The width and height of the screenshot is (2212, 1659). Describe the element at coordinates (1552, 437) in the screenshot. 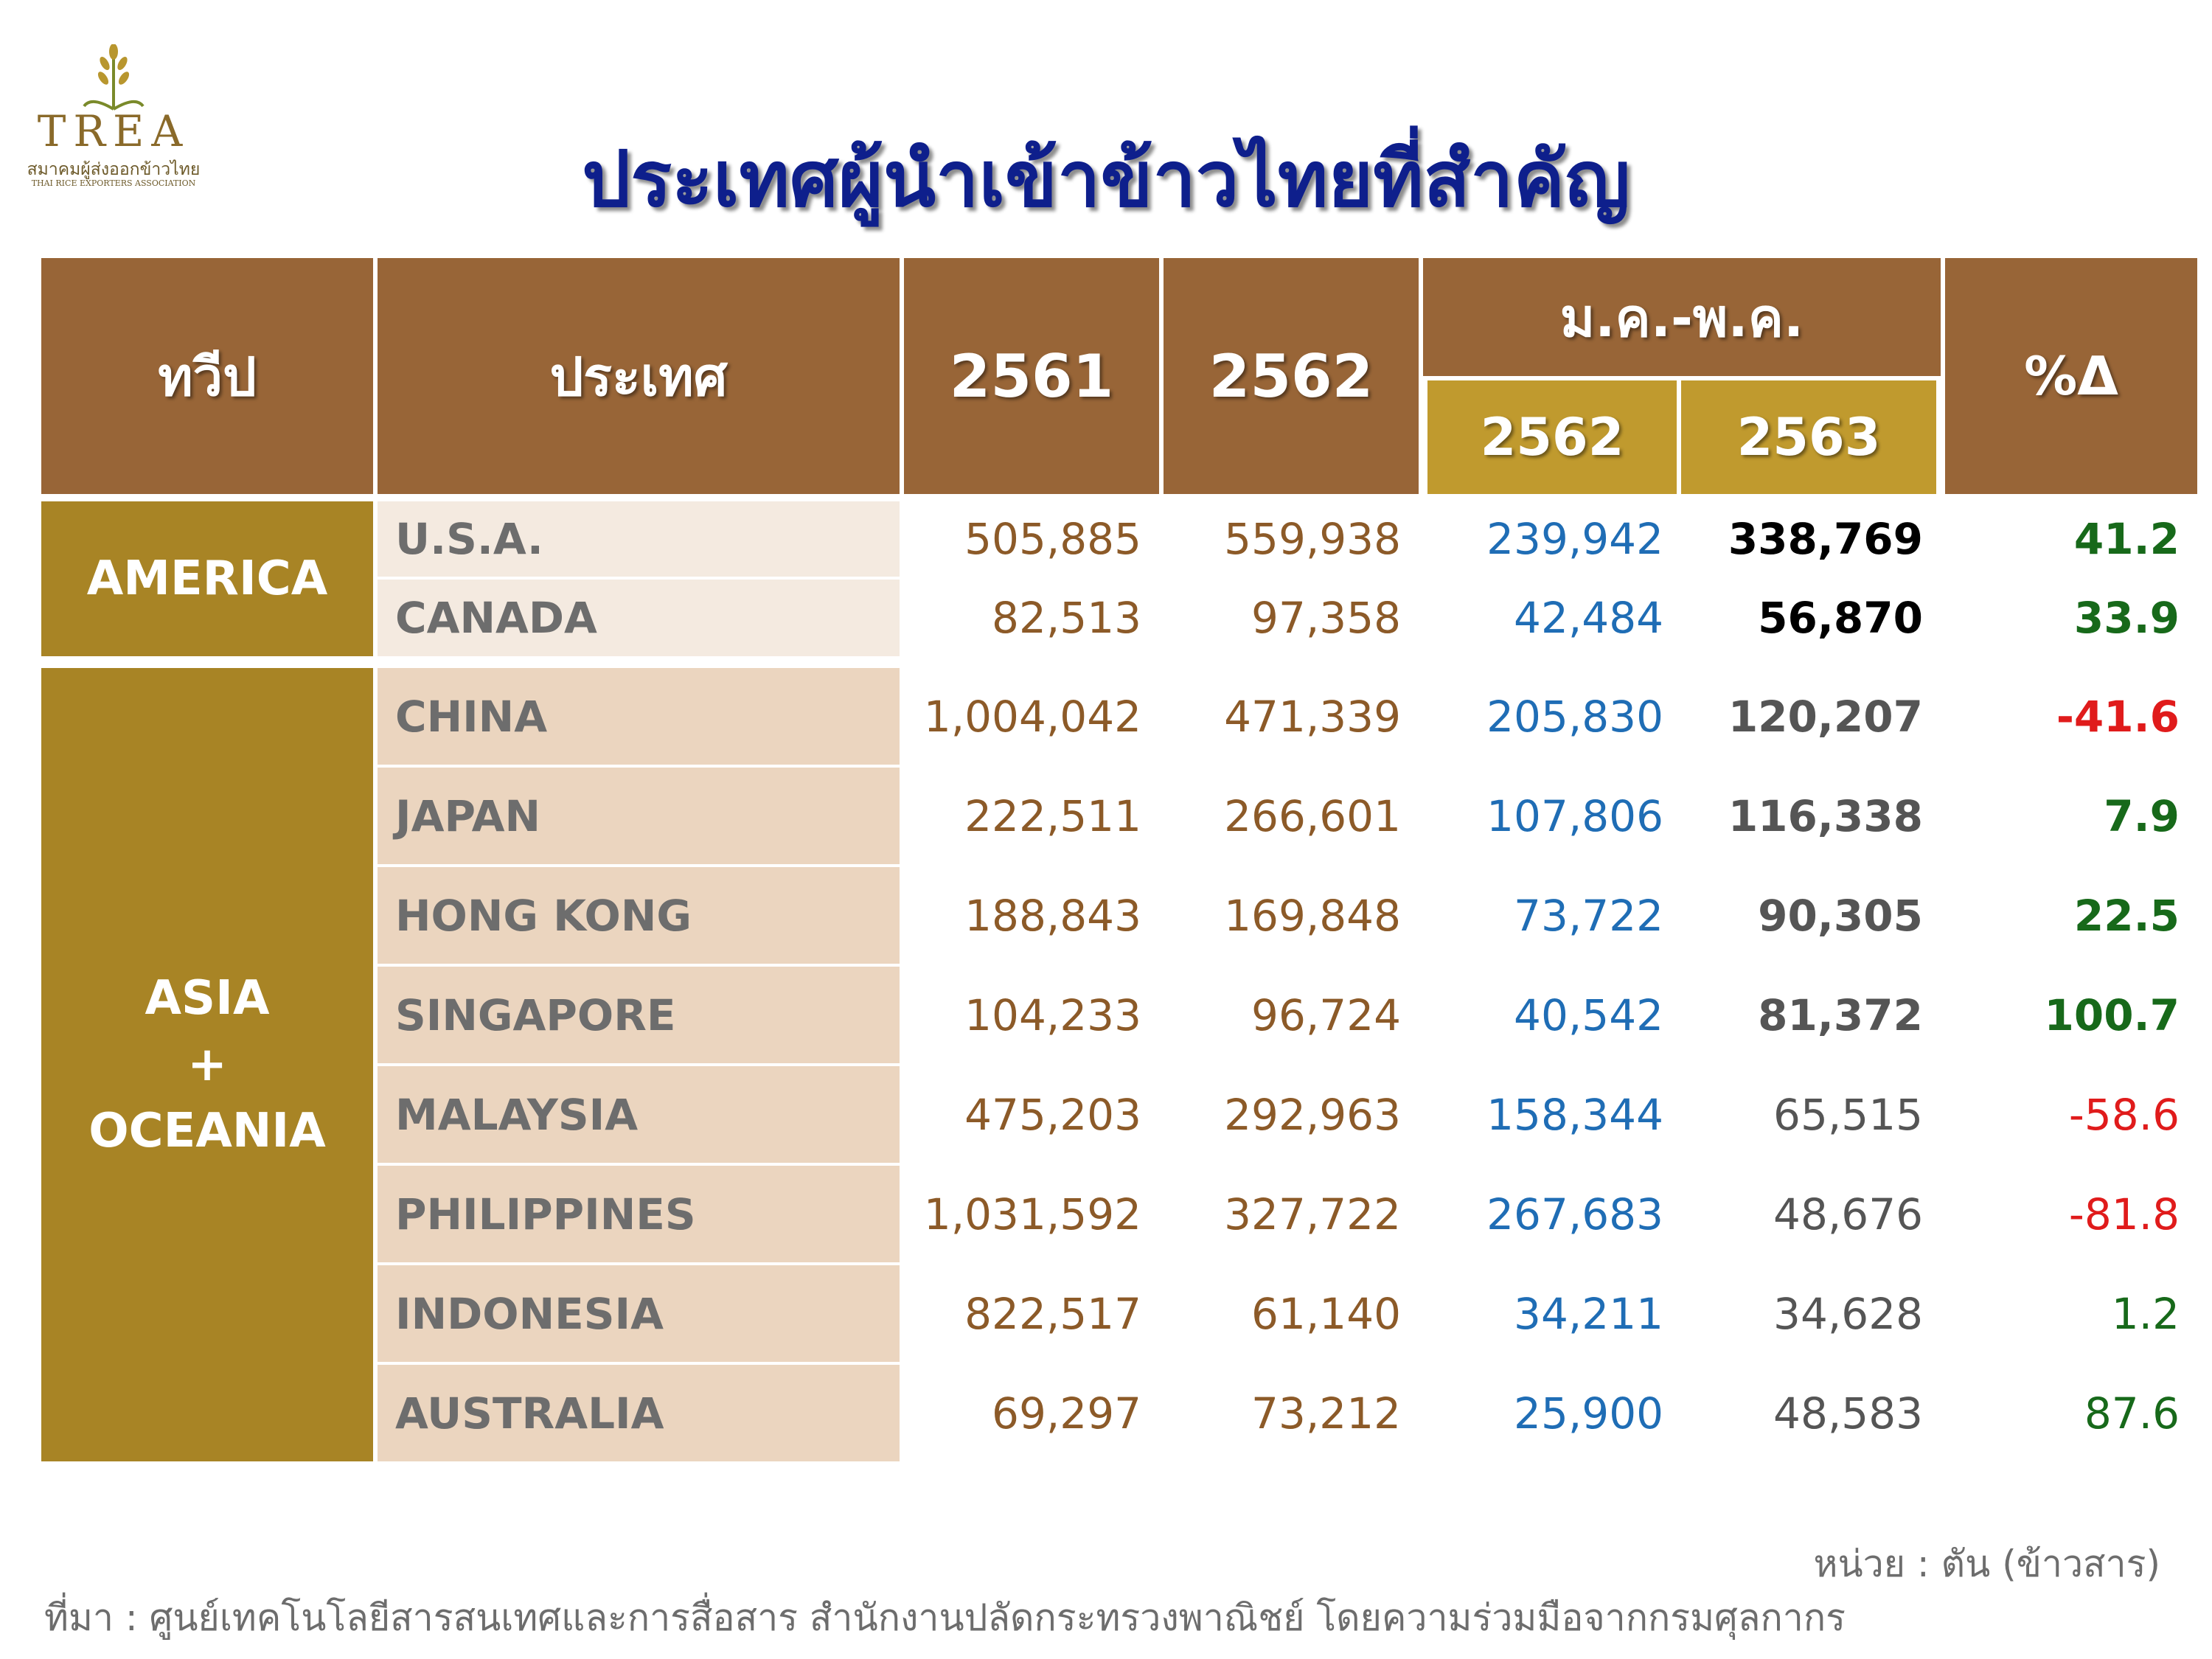

I see `header-period-2562: 2562` at that location.